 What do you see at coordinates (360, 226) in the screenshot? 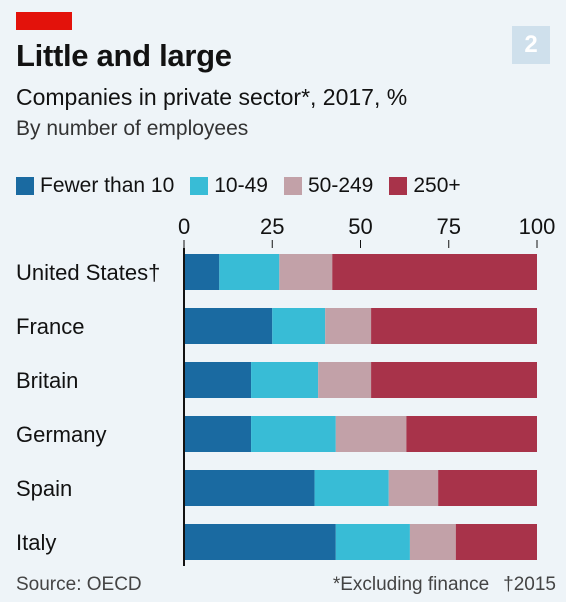
I see `x-tick-label: 50` at bounding box center [360, 226].